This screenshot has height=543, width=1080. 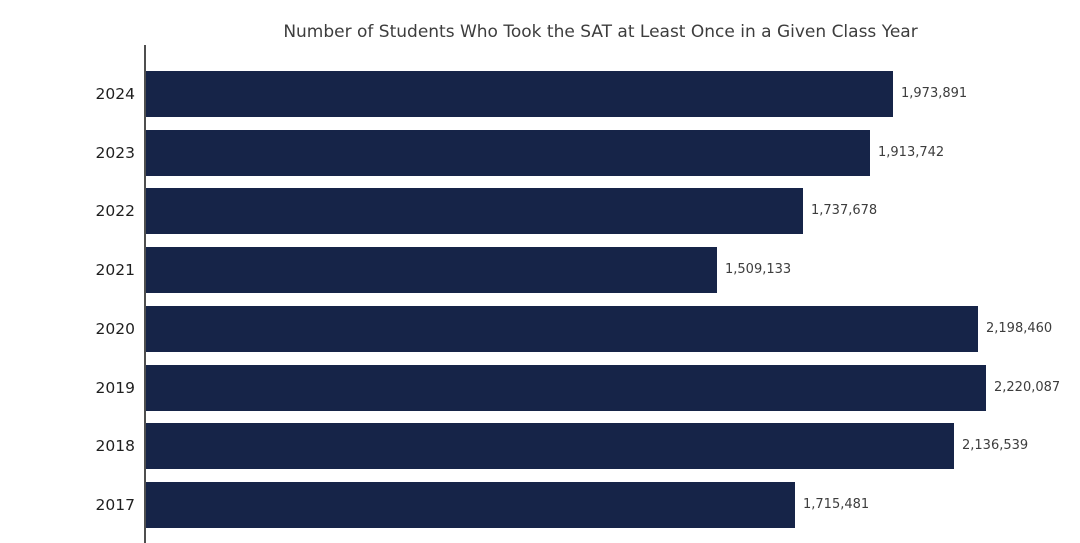 I want to click on y-axis-tick-label: 2019, so click(x=115, y=387).